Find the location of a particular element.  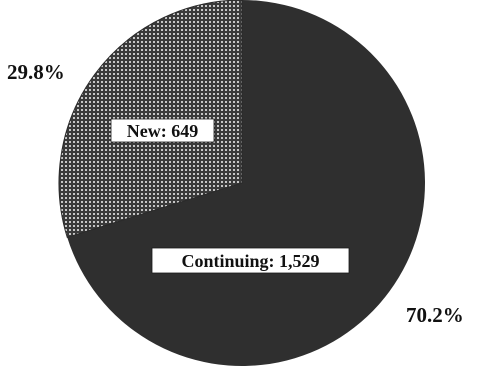

data-label-continuing: Continuing: 1,529 is located at coordinates (250, 260).